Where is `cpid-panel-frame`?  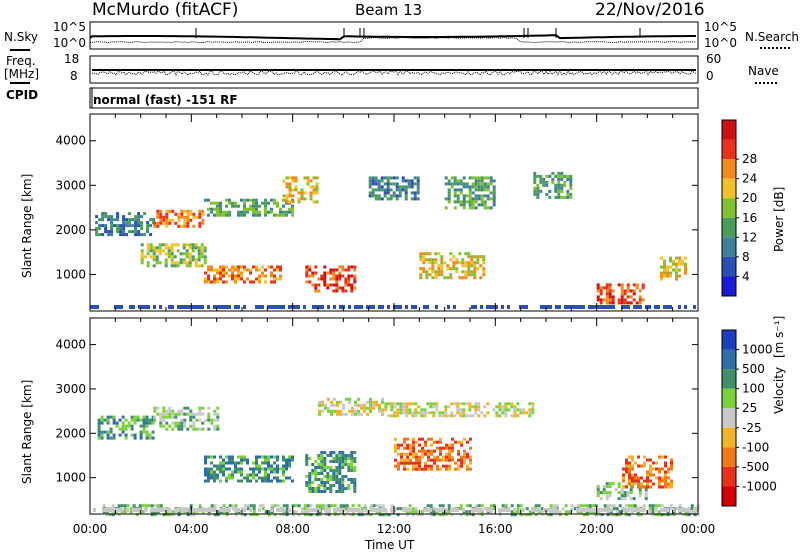 cpid-panel-frame is located at coordinates (394, 98).